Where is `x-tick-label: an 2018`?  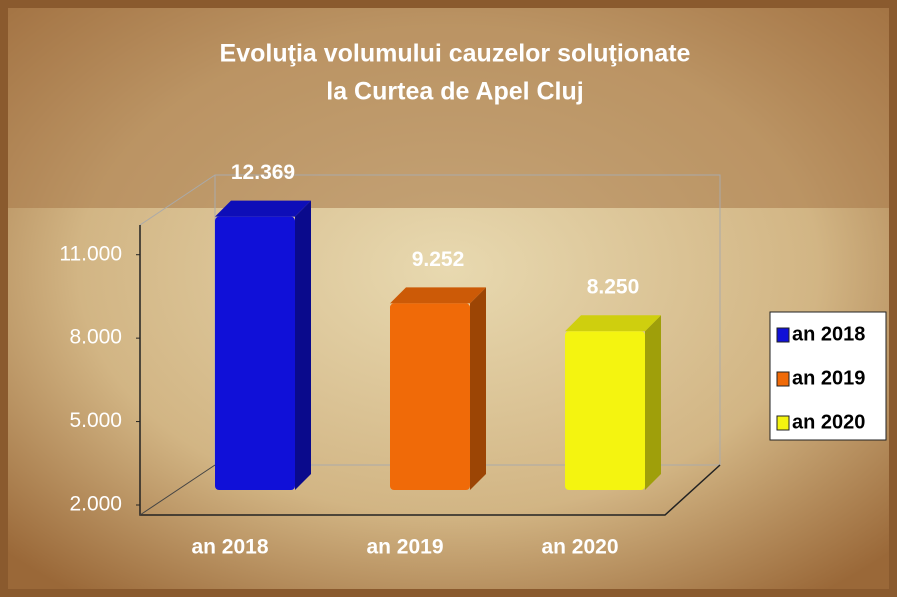 x-tick-label: an 2018 is located at coordinates (229, 547).